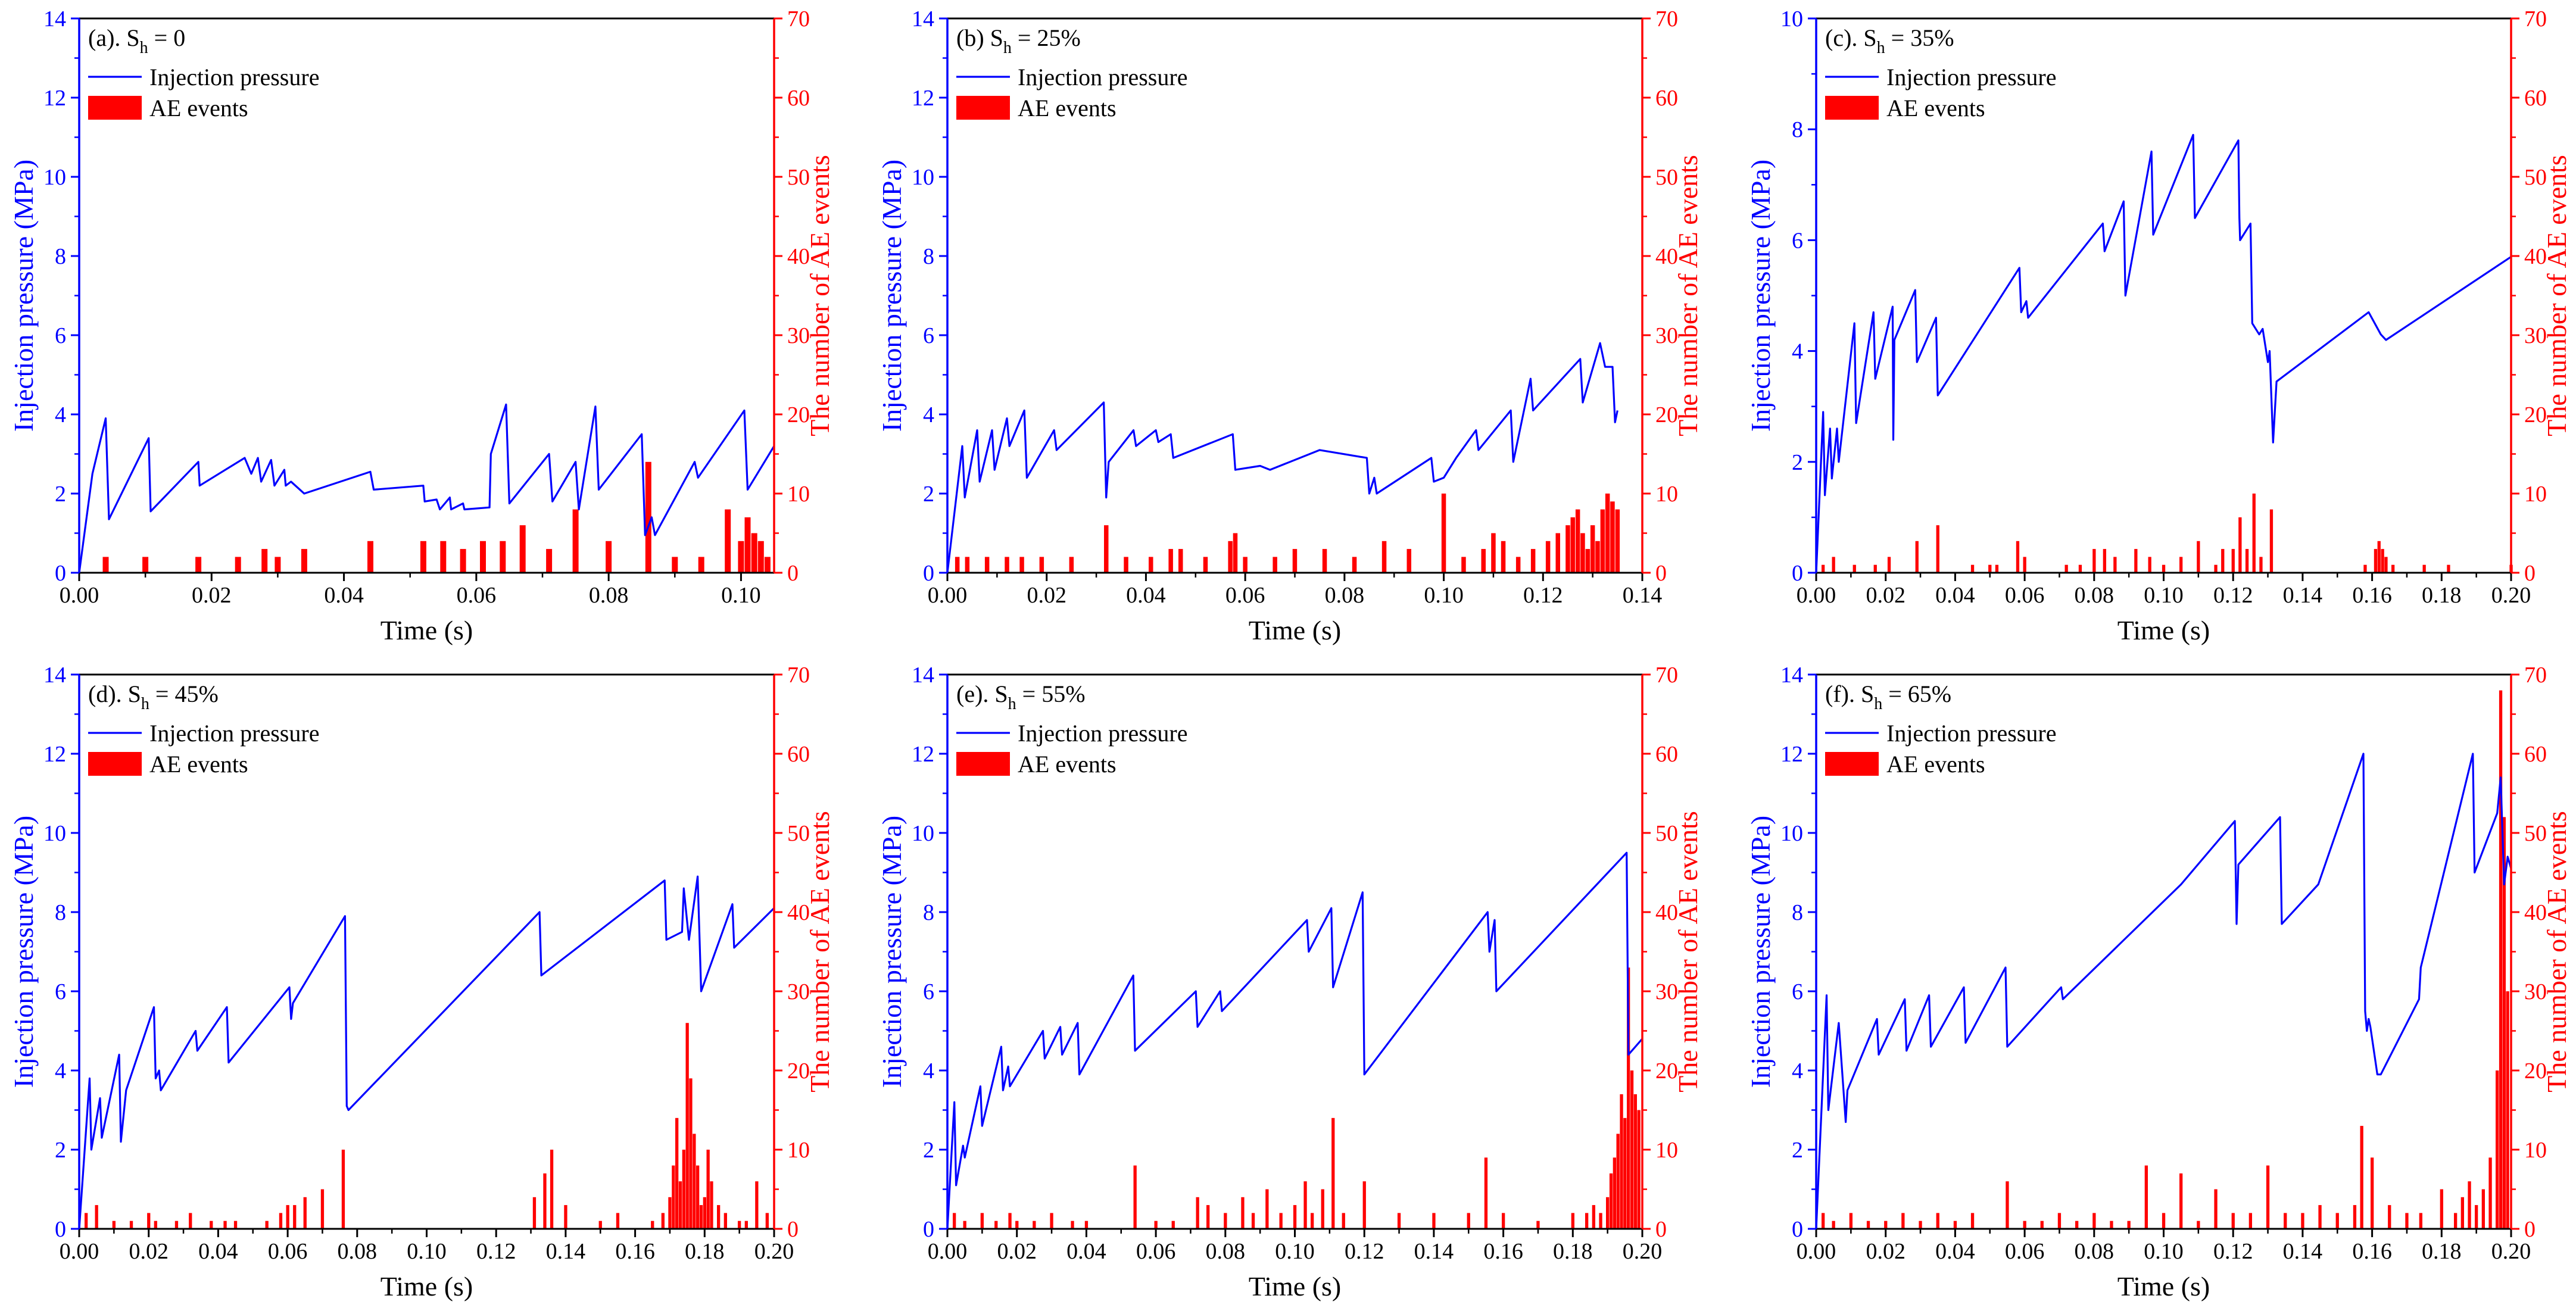 The image size is (2576, 1311). Describe the element at coordinates (2535, 1071) in the screenshot. I see `y-right-tick-label: 20` at that location.